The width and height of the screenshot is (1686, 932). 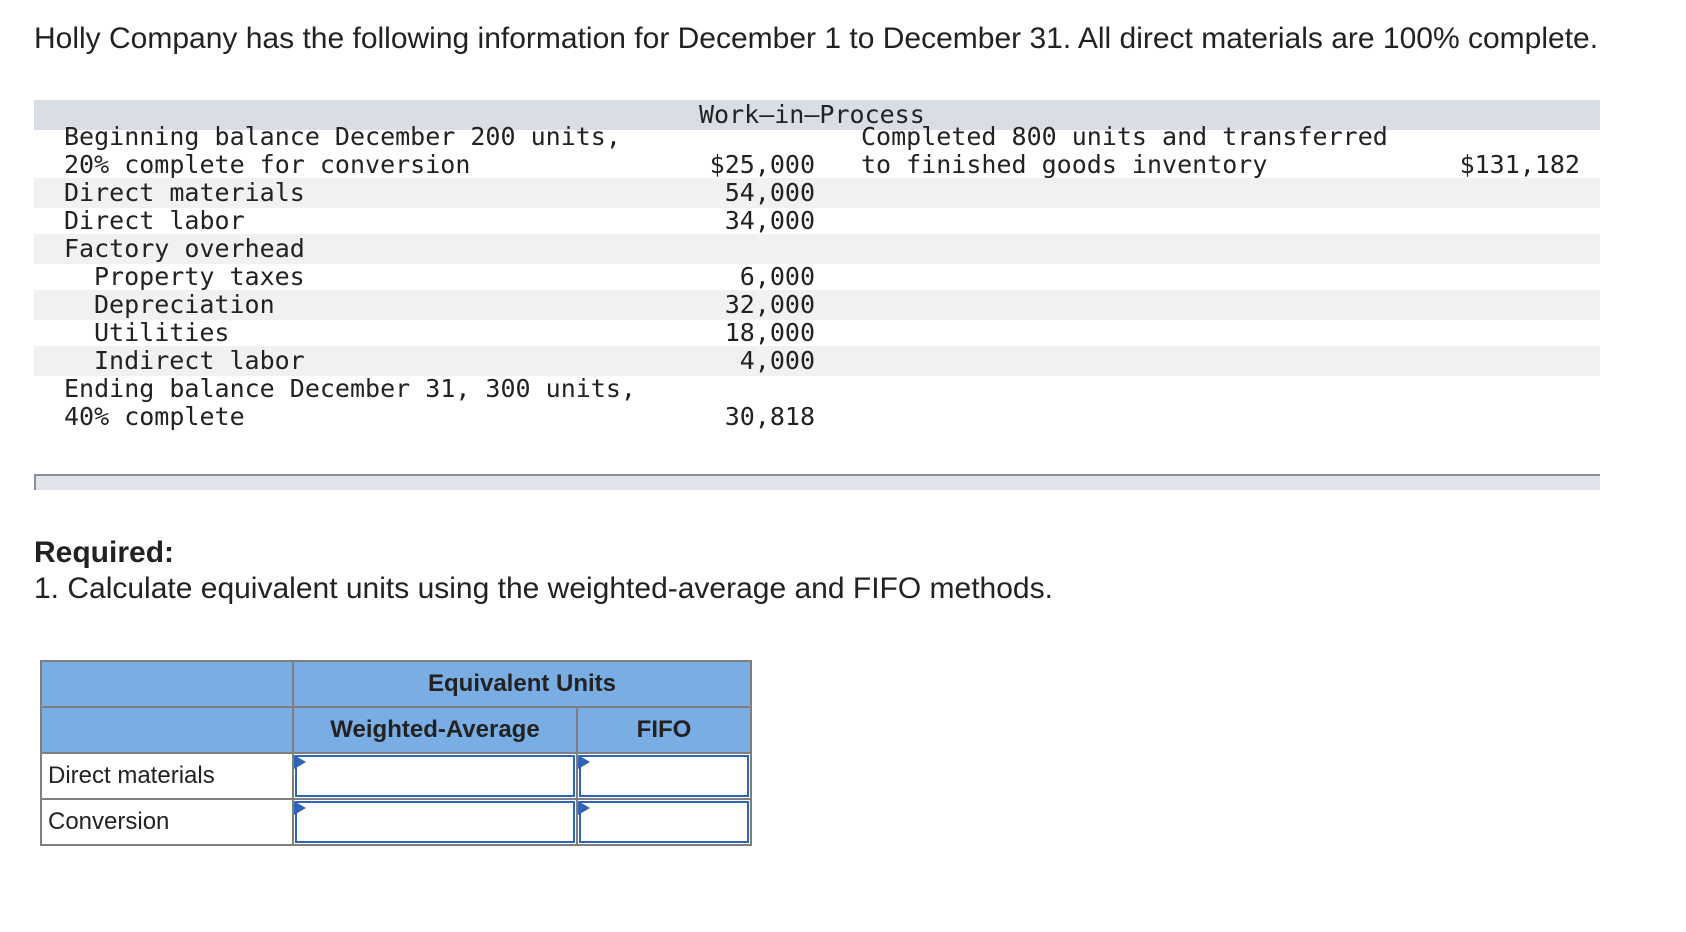 I want to click on direct-materials-weighted-average-cell, so click(x=435, y=776).